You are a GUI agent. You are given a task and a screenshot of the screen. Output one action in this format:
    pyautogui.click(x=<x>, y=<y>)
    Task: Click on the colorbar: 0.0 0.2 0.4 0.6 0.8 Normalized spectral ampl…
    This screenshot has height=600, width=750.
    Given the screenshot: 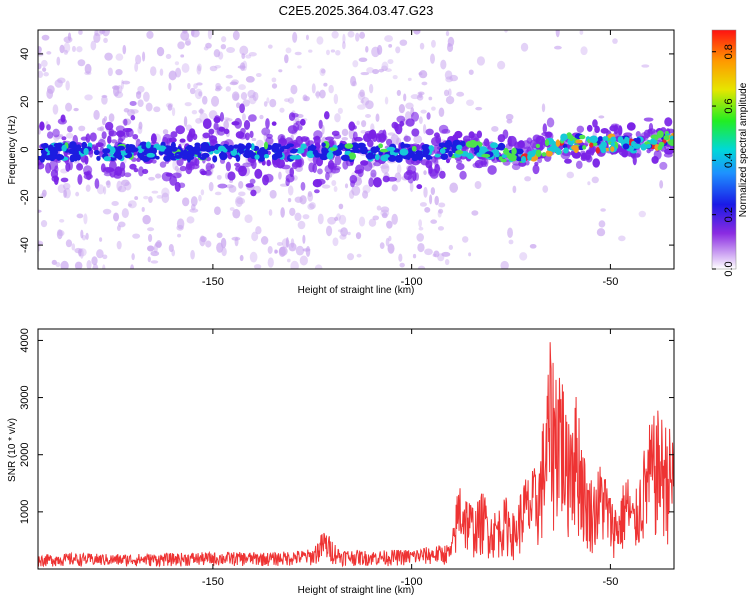 What is the action you would take?
    pyautogui.click(x=730, y=153)
    